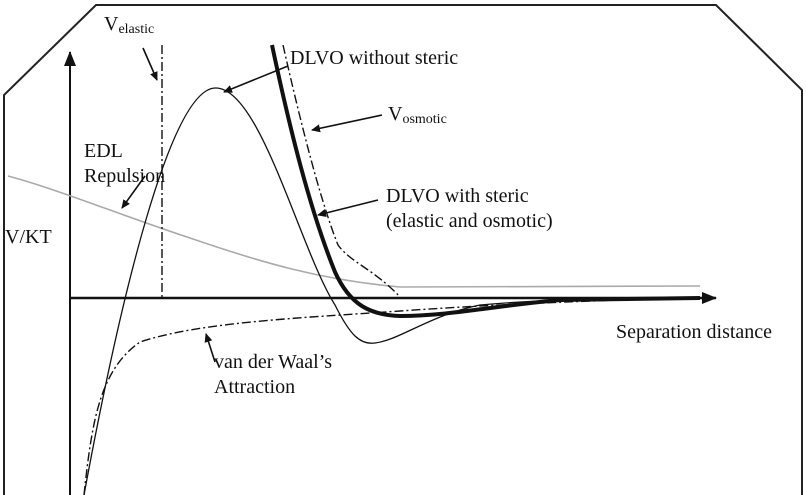 The image size is (806, 495). I want to click on label-sub: elastic, so click(136, 29).